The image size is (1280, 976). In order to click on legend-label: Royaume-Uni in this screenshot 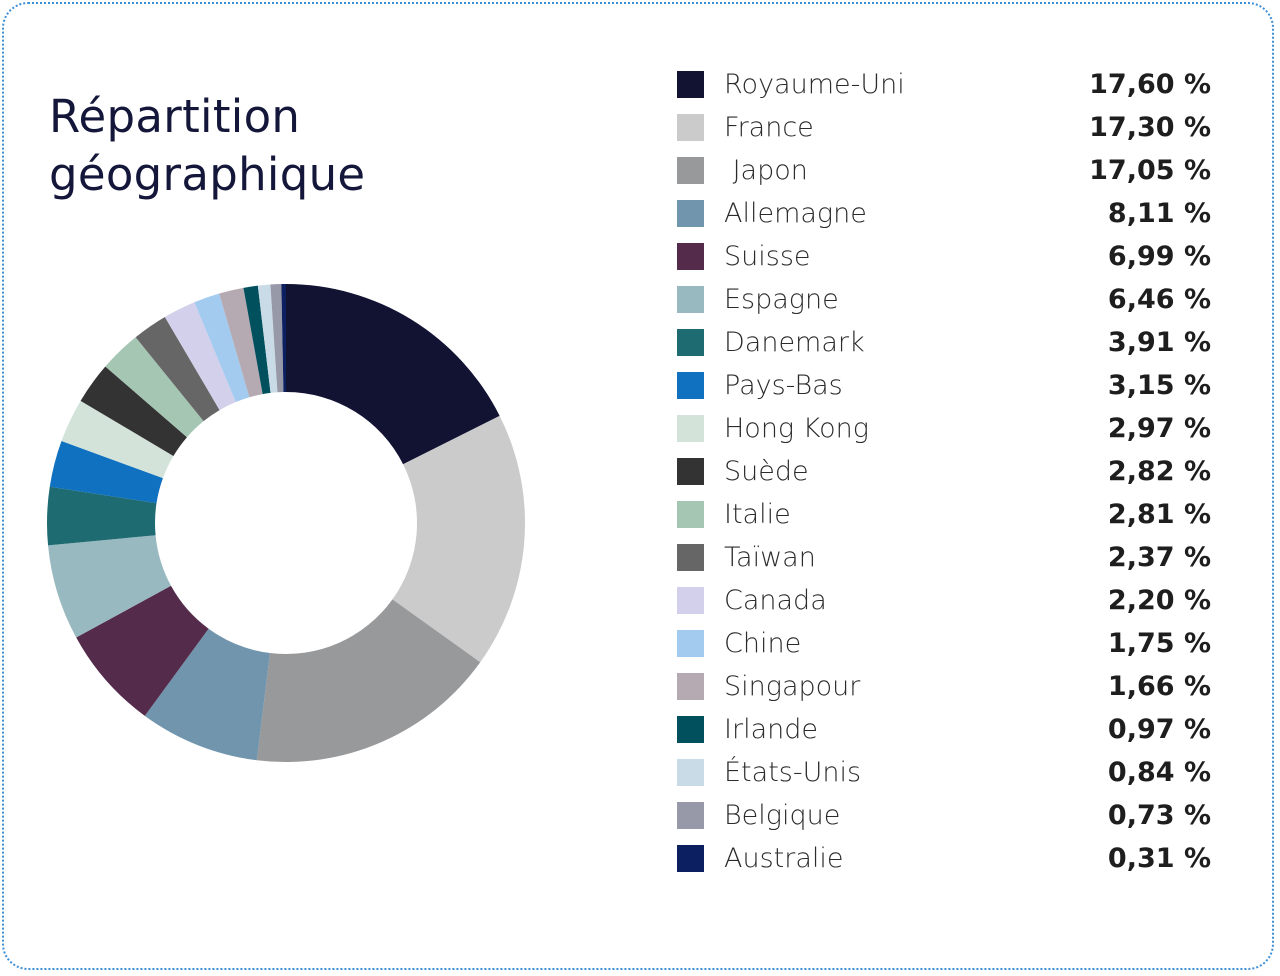, I will do `click(814, 84)`.